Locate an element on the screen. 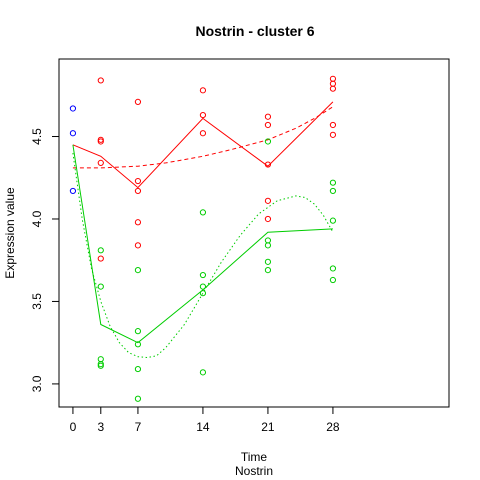  y-tick-label: 4.0 is located at coordinates (37, 218).